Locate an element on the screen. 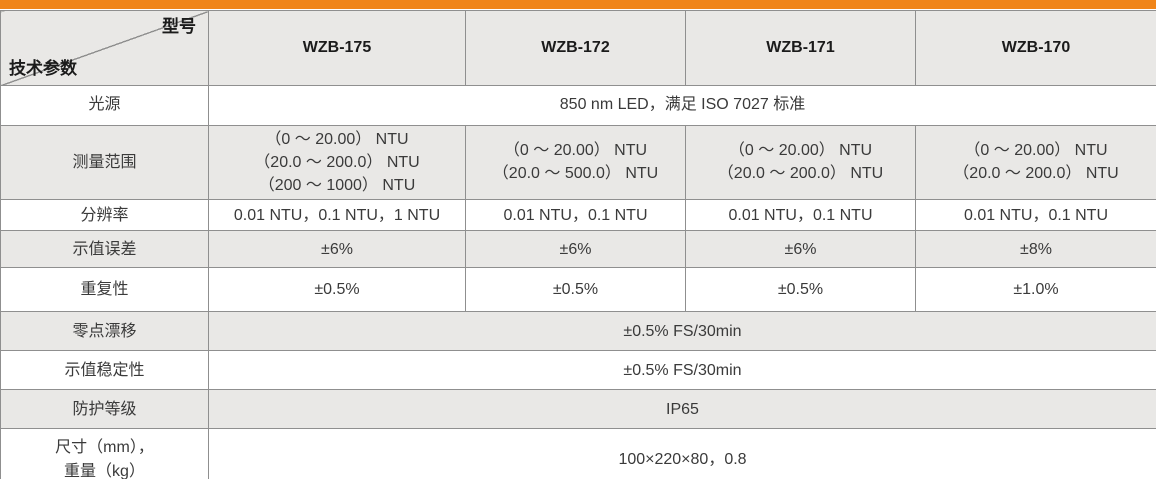 The width and height of the screenshot is (1156, 479). corner-cell: 型号 技术参数 is located at coordinates (104, 48).